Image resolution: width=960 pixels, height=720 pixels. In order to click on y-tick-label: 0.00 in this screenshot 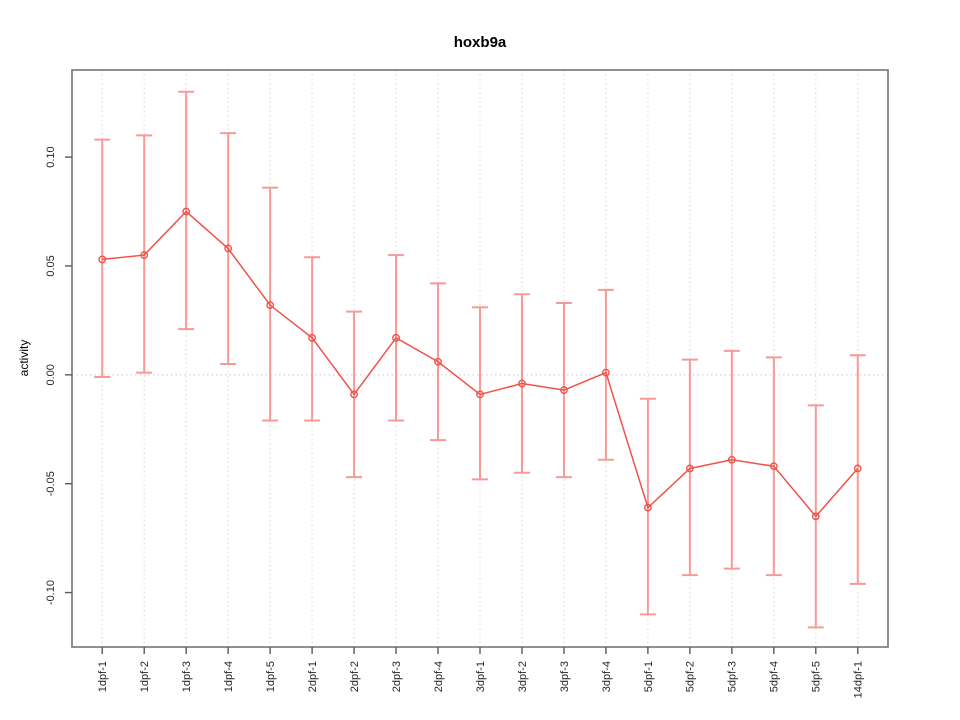, I will do `click(51, 374)`.